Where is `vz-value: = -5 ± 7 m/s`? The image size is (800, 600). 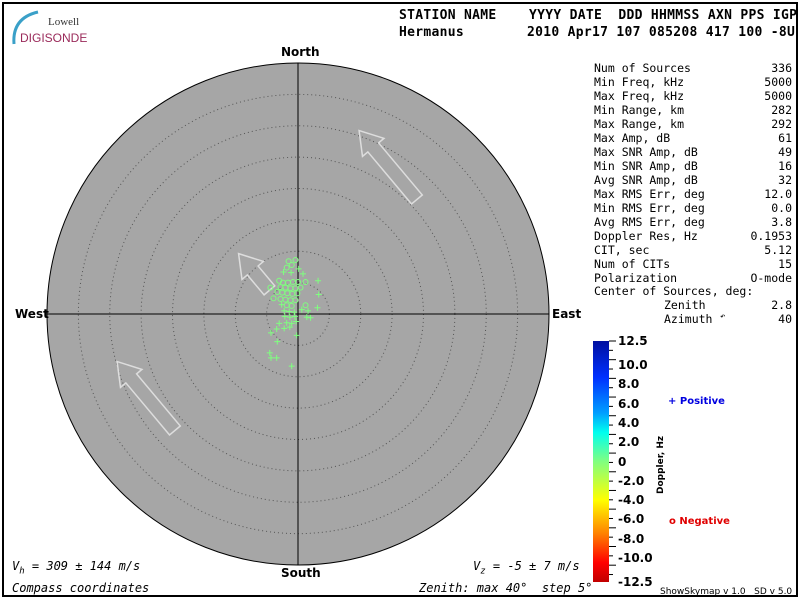 vz-value: = -5 ± 7 m/s is located at coordinates (536, 566).